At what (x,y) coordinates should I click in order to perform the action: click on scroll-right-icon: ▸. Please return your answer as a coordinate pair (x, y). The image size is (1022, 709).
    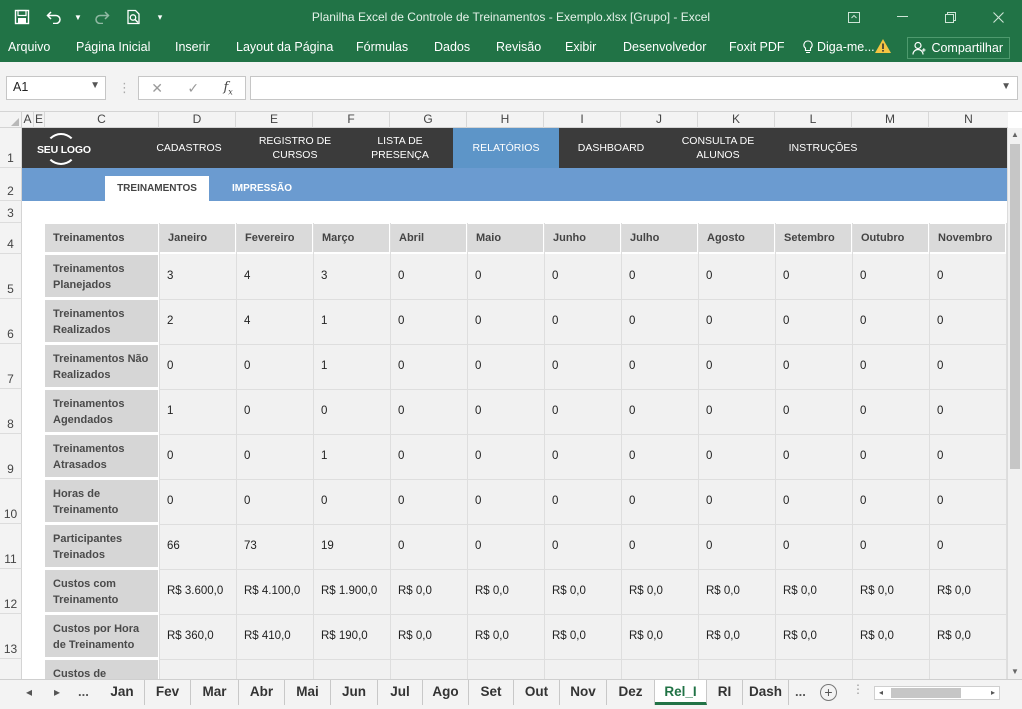
    Looking at the image, I should click on (992, 692).